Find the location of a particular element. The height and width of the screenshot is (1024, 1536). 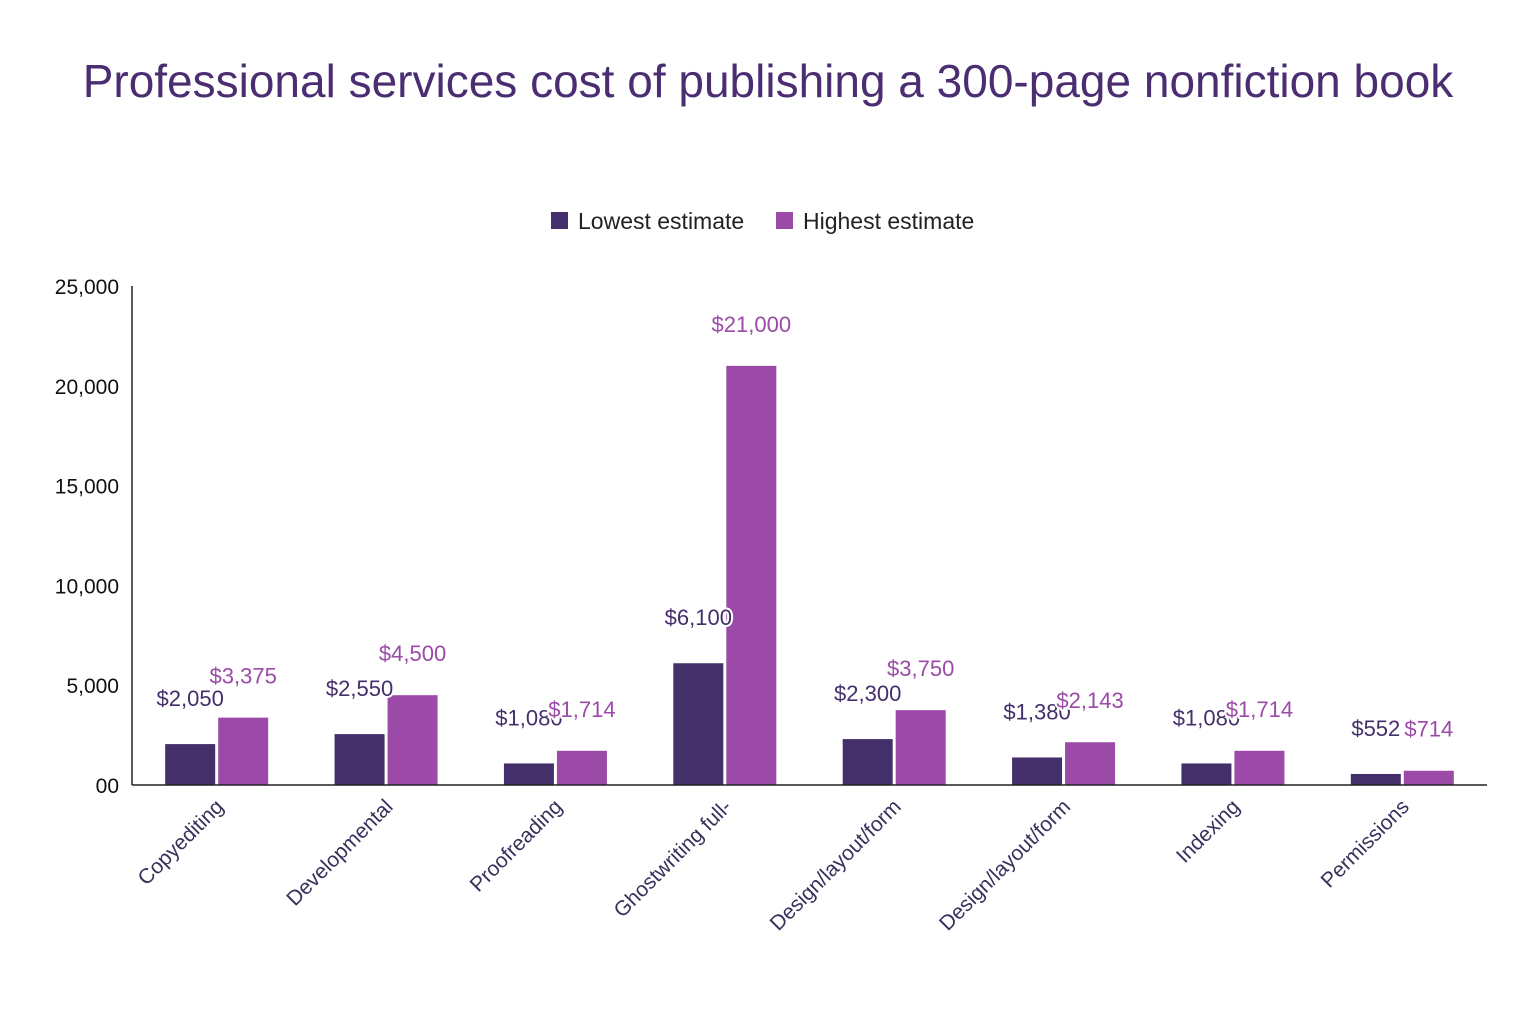

x-category-label: Proofreading is located at coordinates (516, 845).